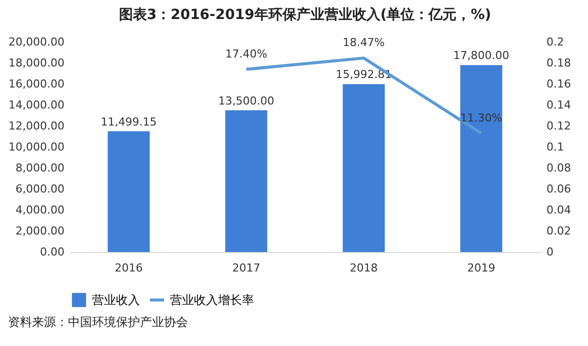 This screenshot has width=588, height=346. Describe the element at coordinates (40, 210) in the screenshot. I see `y-tick-label: 4,000.00` at that location.